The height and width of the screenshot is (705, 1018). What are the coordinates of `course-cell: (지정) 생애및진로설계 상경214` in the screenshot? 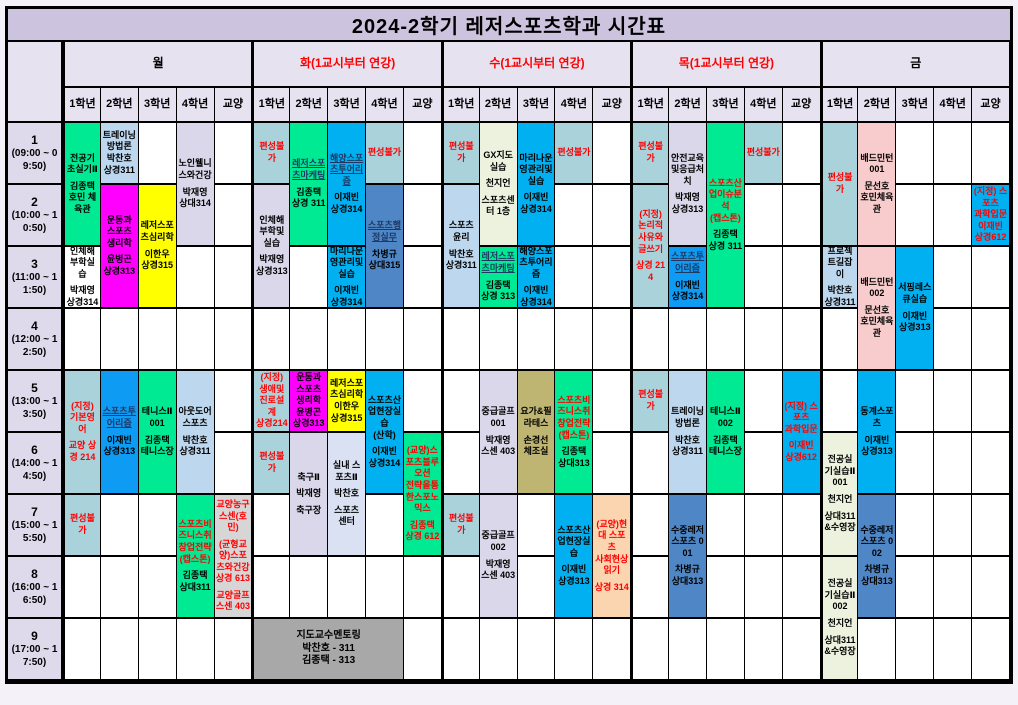 It's located at (271, 402).